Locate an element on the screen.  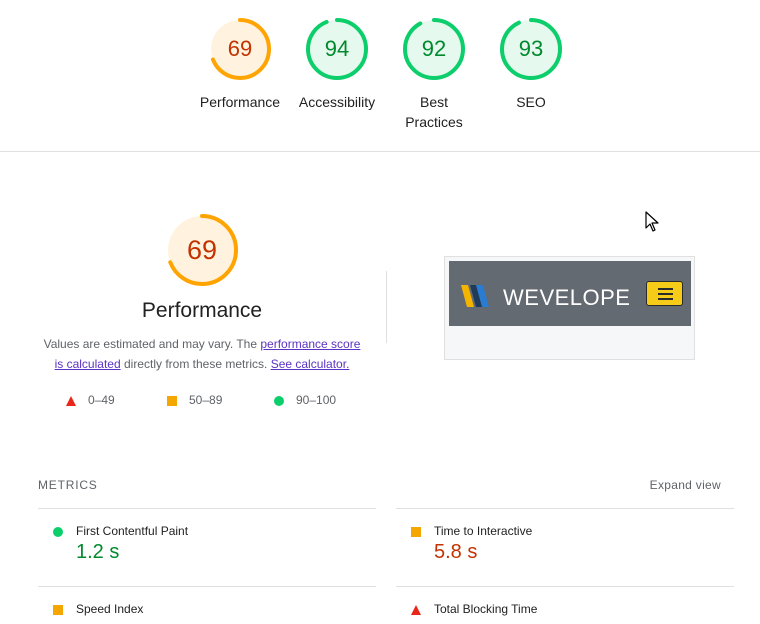
metric-label: First Contentful Paint is located at coordinates (132, 531).